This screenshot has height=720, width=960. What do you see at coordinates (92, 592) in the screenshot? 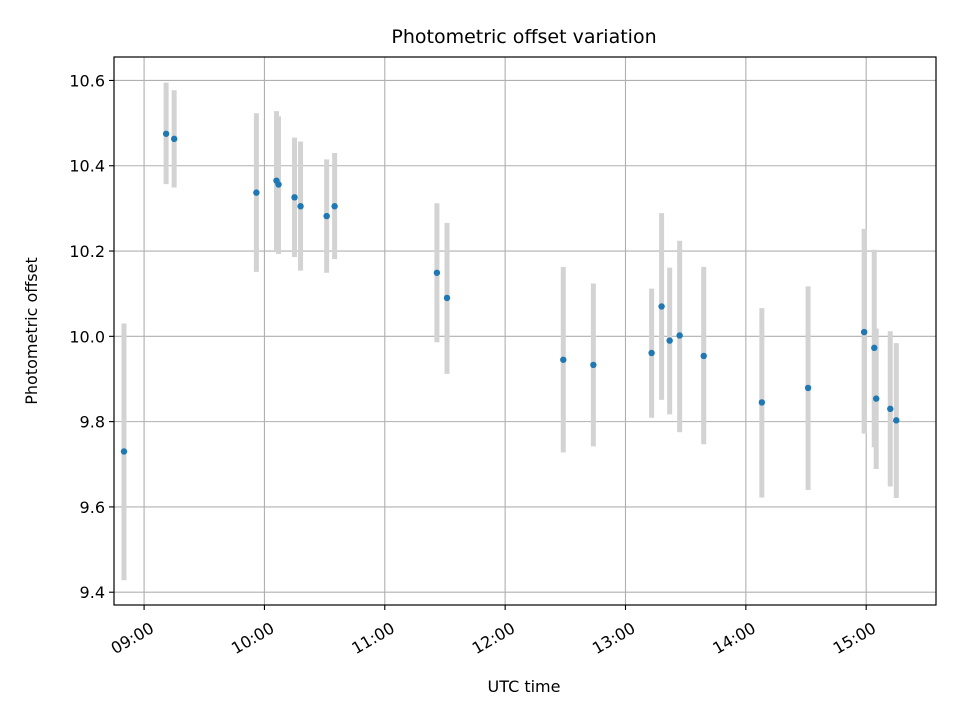
I see `y-tick-label: 9.4` at bounding box center [92, 592].